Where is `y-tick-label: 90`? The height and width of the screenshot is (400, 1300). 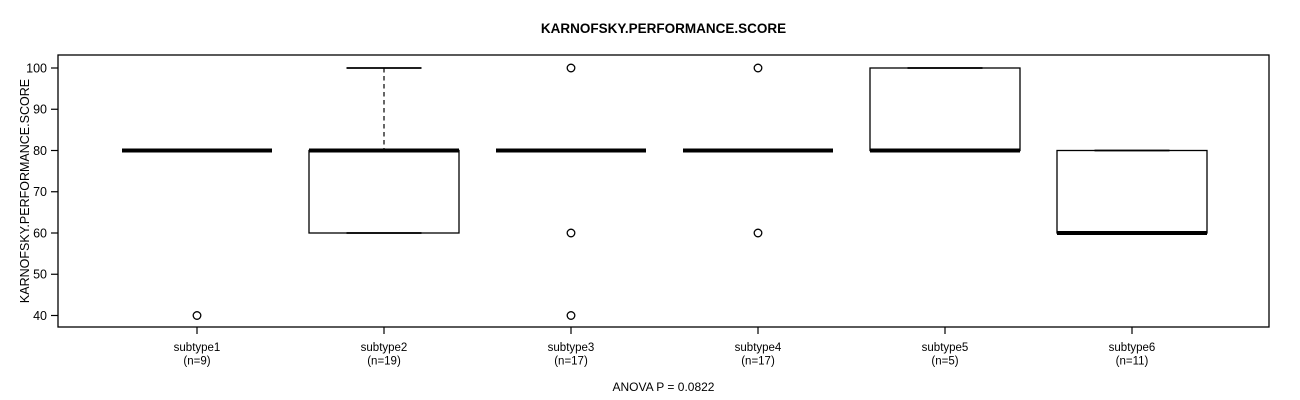 y-tick-label: 90 is located at coordinates (40, 110).